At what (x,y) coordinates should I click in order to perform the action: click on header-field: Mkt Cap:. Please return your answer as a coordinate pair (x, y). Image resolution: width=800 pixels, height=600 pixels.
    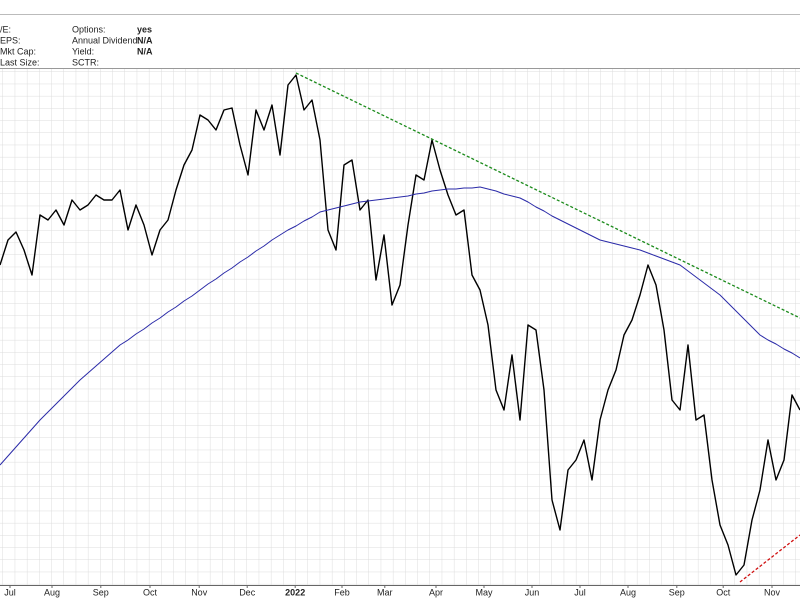
    Looking at the image, I should click on (18, 51).